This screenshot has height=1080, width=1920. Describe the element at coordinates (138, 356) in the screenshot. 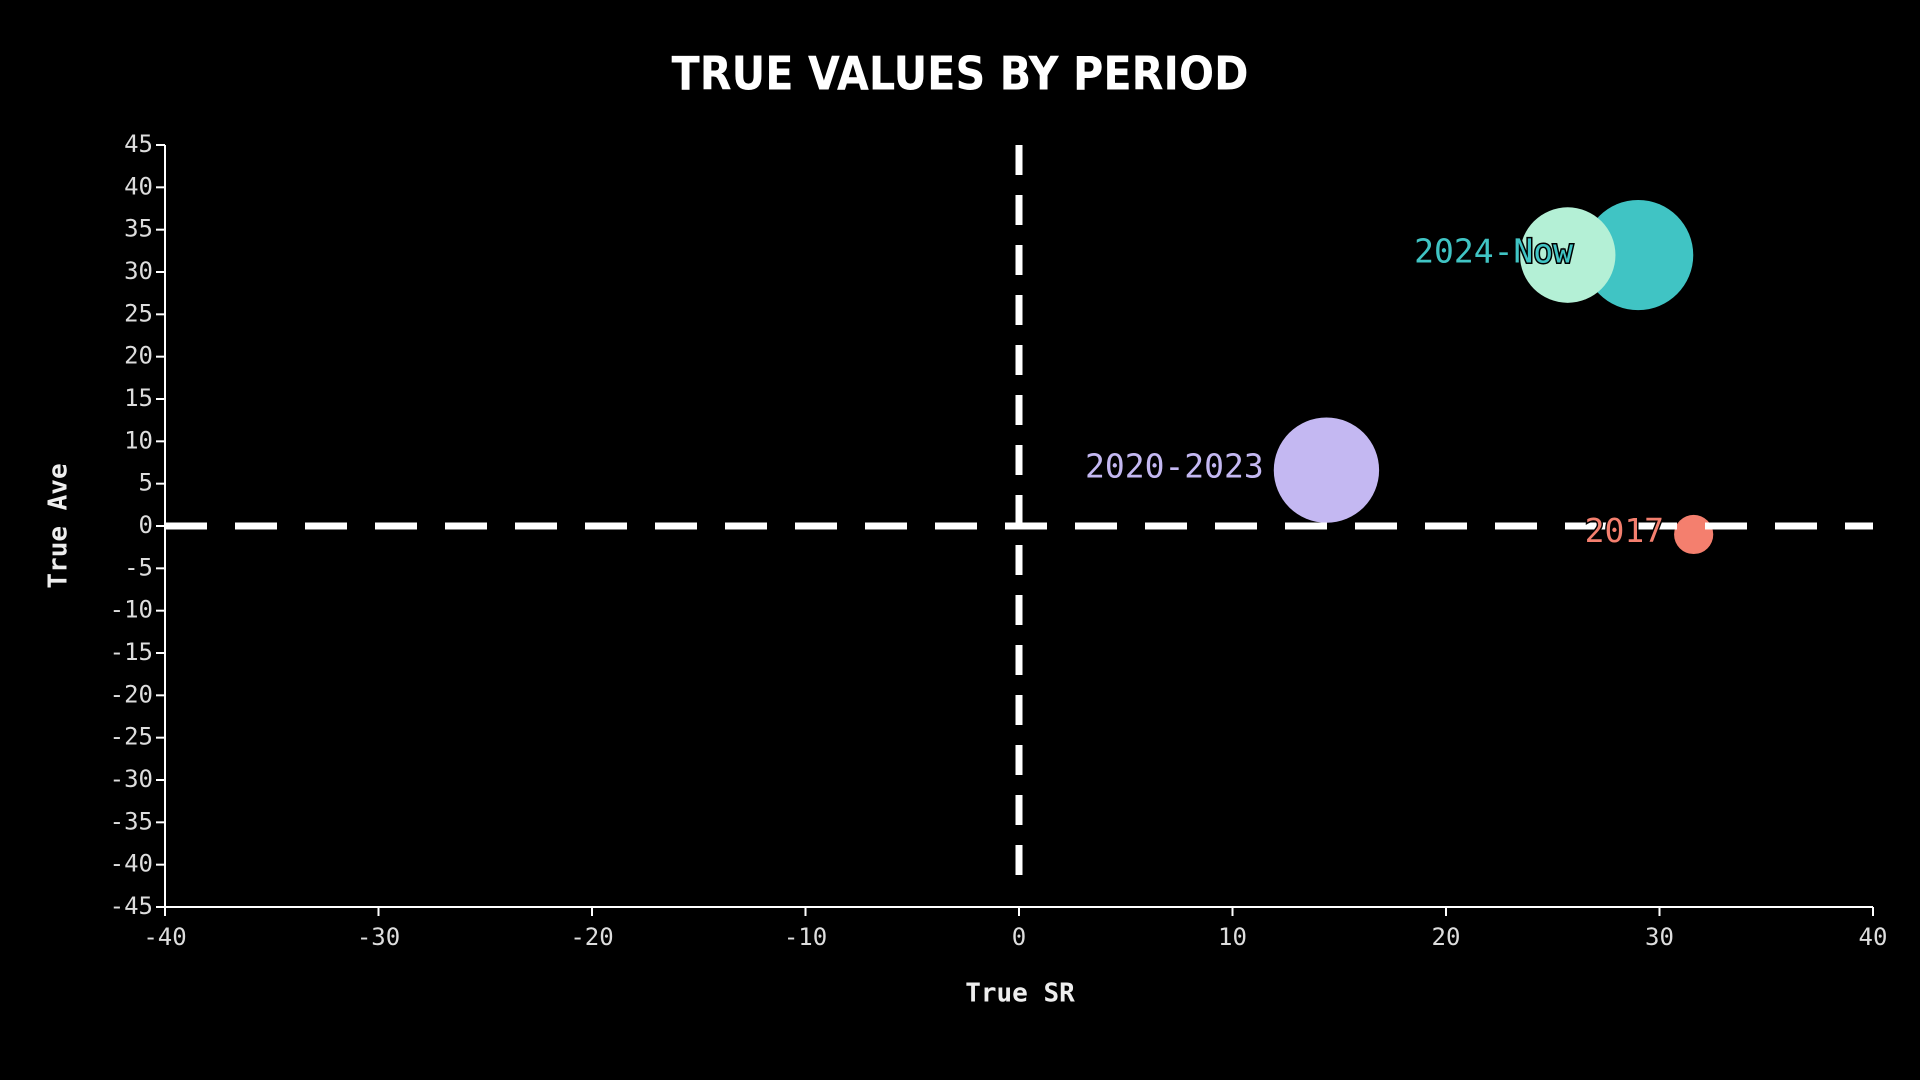

I see `y-tick-label: 20` at that location.